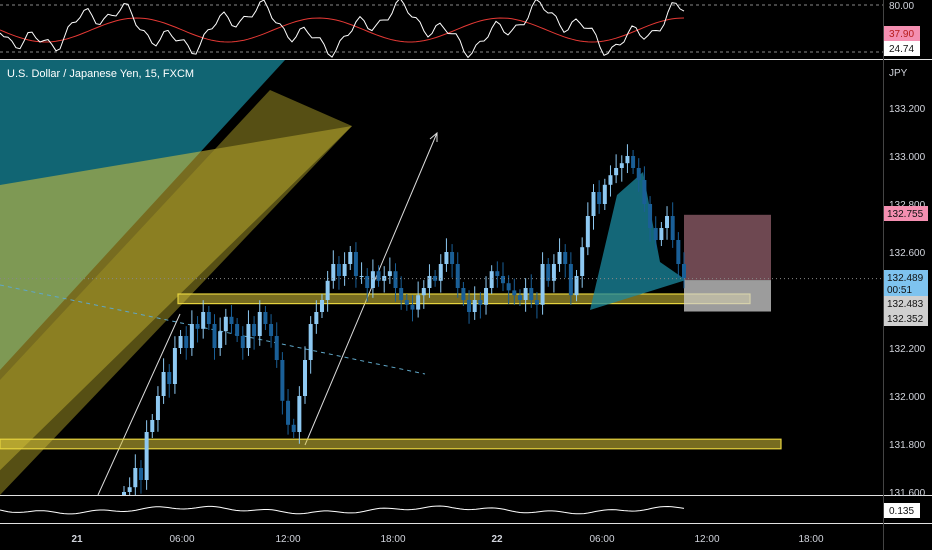 The image size is (932, 550). I want to click on currency-label: JPY, so click(898, 73).